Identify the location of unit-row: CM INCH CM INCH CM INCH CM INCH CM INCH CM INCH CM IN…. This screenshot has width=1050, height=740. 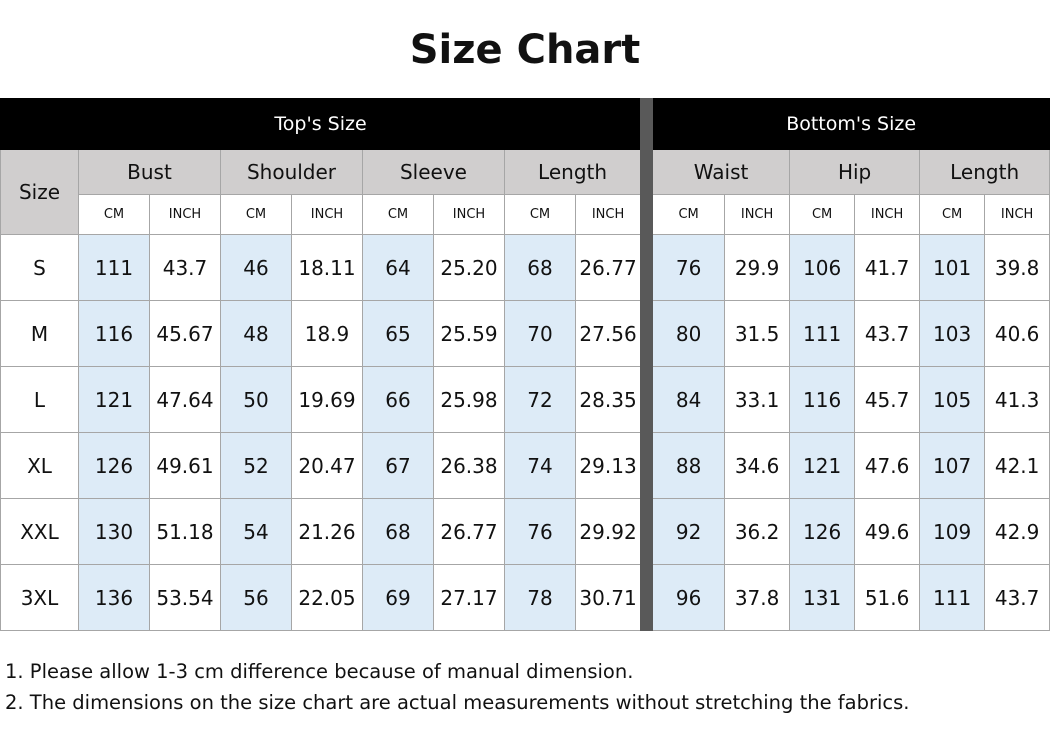
(525, 214).